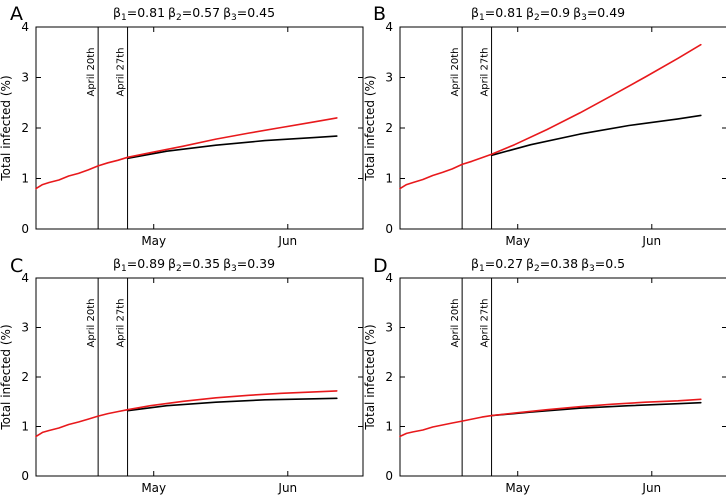 The width and height of the screenshot is (726, 501). I want to click on beta-value: =0.89, so click(146, 263).